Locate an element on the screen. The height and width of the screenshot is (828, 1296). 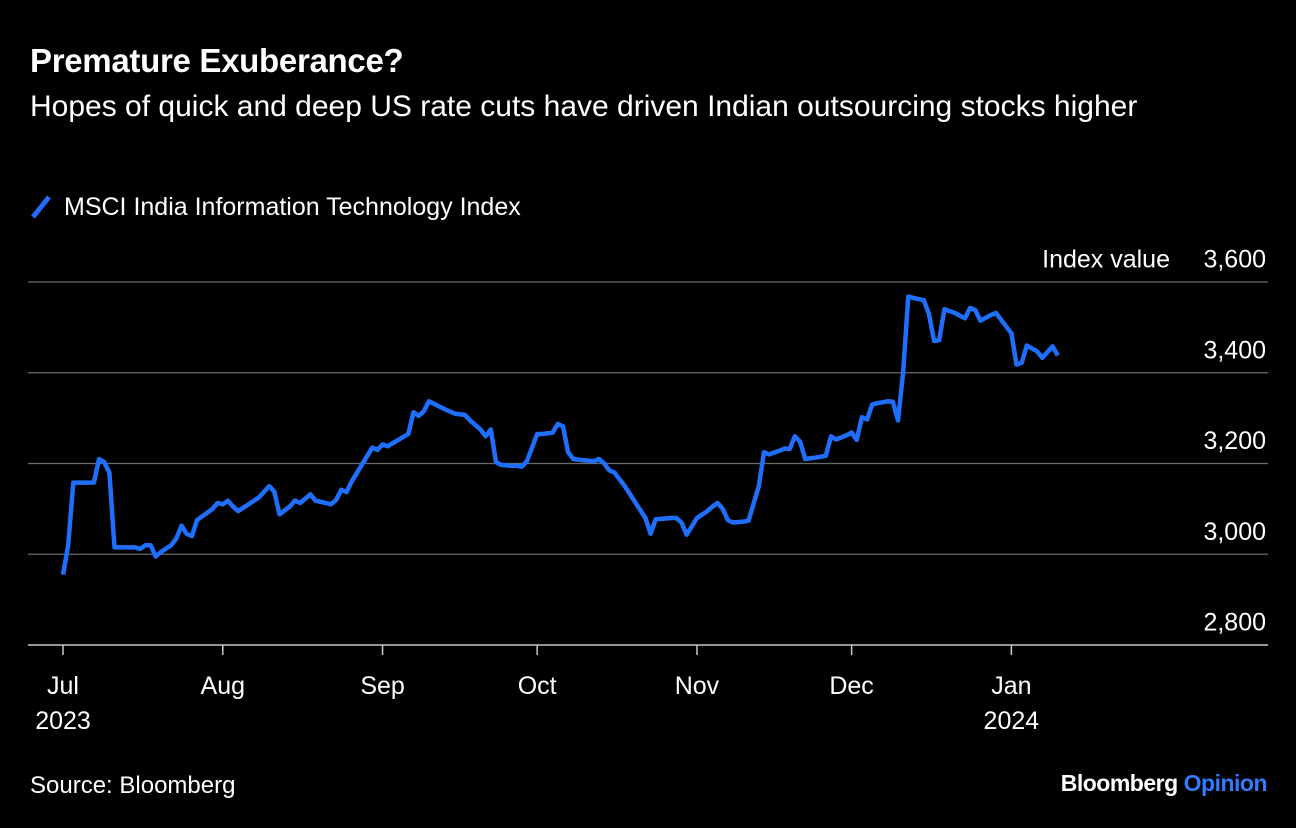
y-axis: 3,600 Index value 3,400 3,200 3,000 2,800 is located at coordinates (1154, 441).